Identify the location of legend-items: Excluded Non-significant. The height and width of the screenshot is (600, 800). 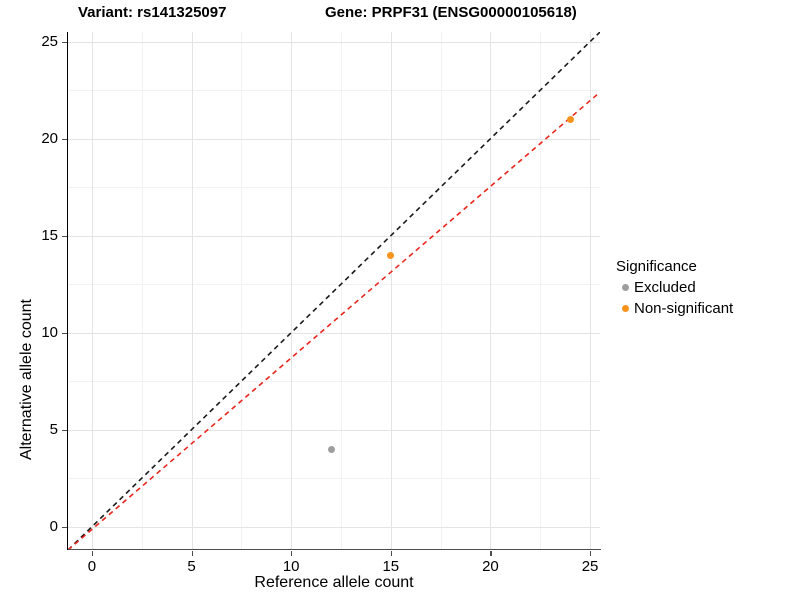
(706, 298).